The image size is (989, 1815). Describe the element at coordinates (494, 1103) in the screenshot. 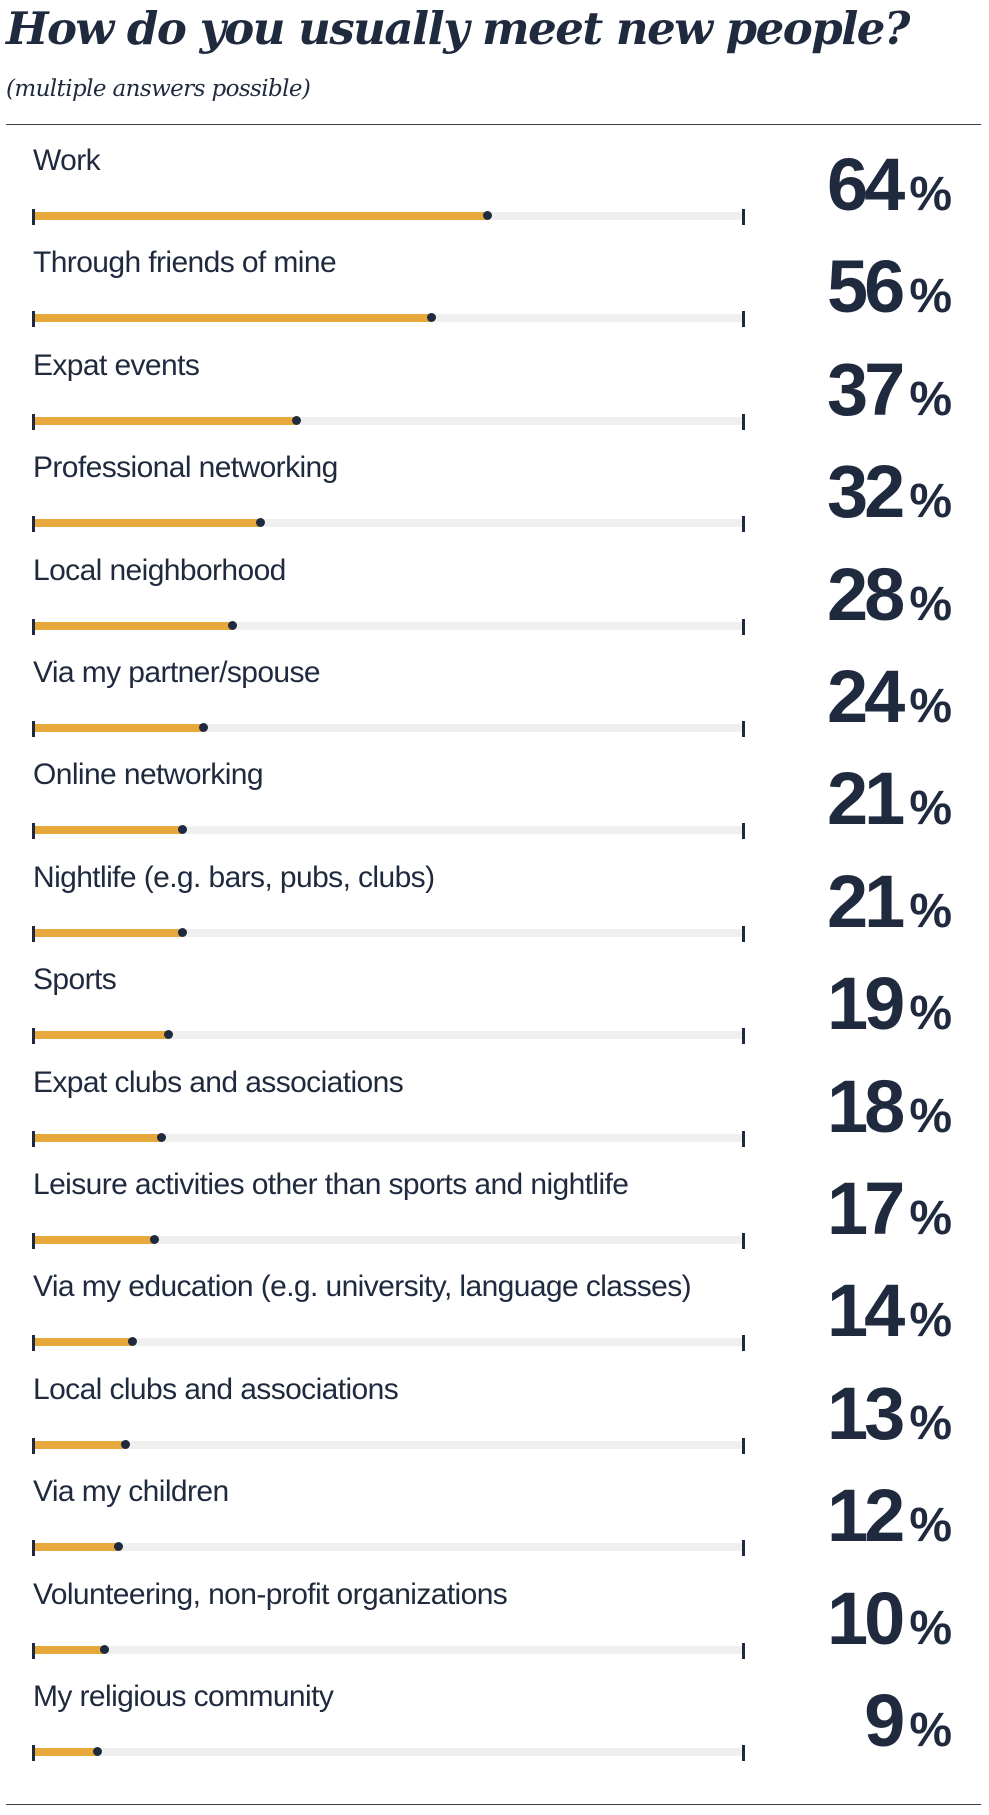

I see `bar-row: Expat clubs and associations 18%` at that location.